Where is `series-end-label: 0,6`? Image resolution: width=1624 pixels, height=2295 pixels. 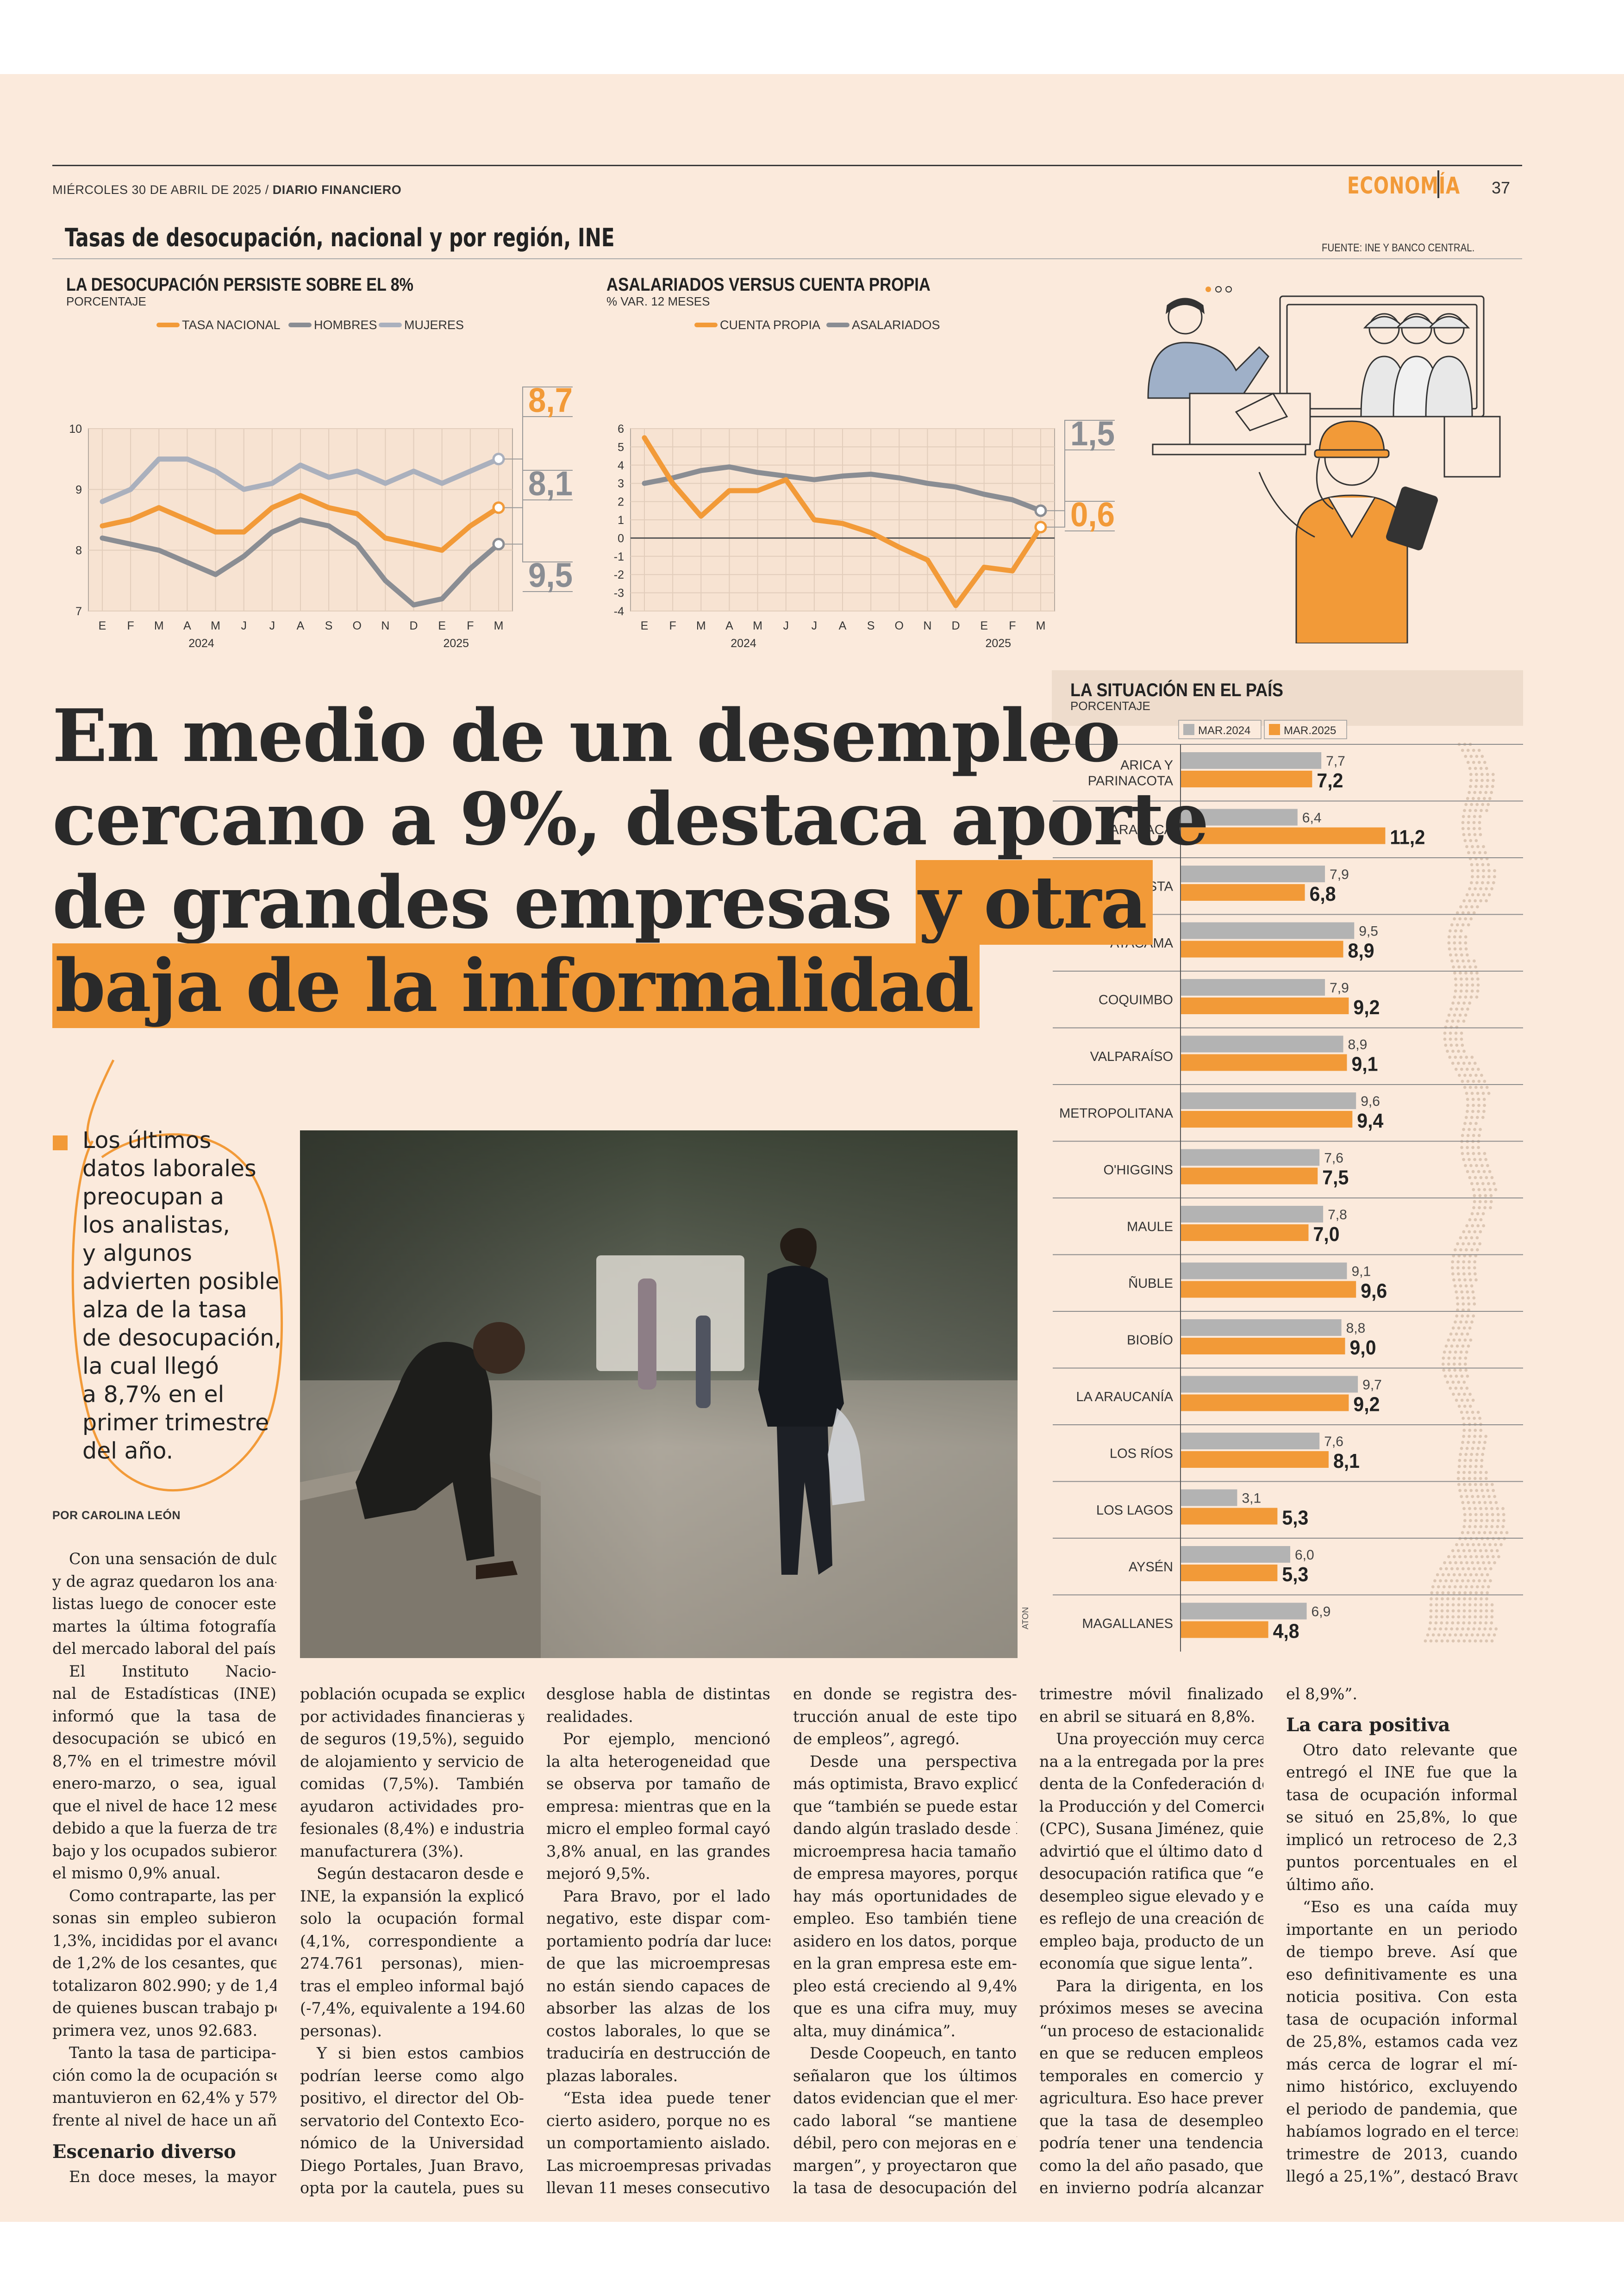 series-end-label: 0,6 is located at coordinates (1092, 514).